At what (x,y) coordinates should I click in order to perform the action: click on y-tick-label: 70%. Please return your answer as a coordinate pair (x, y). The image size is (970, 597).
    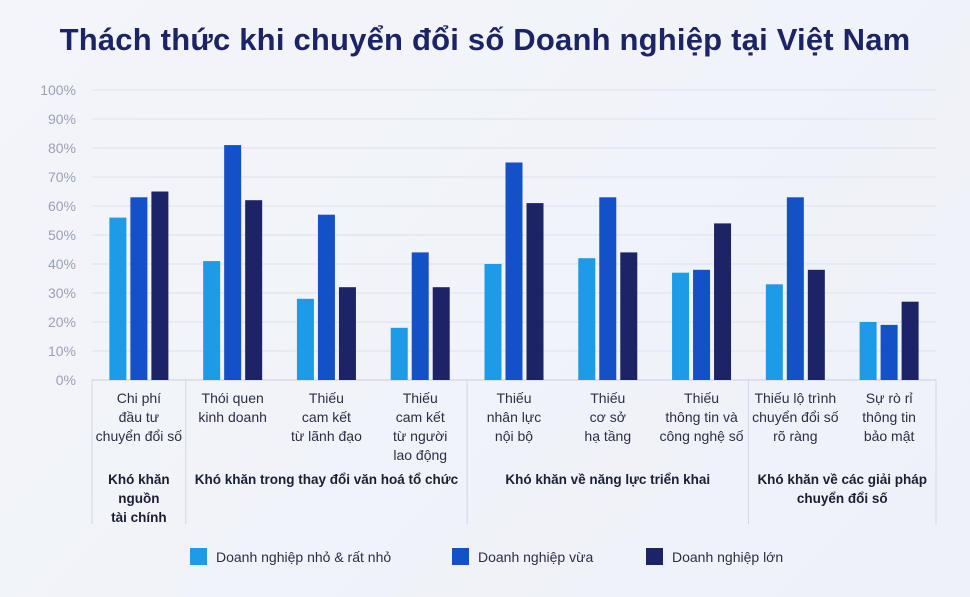
    Looking at the image, I should click on (62, 177).